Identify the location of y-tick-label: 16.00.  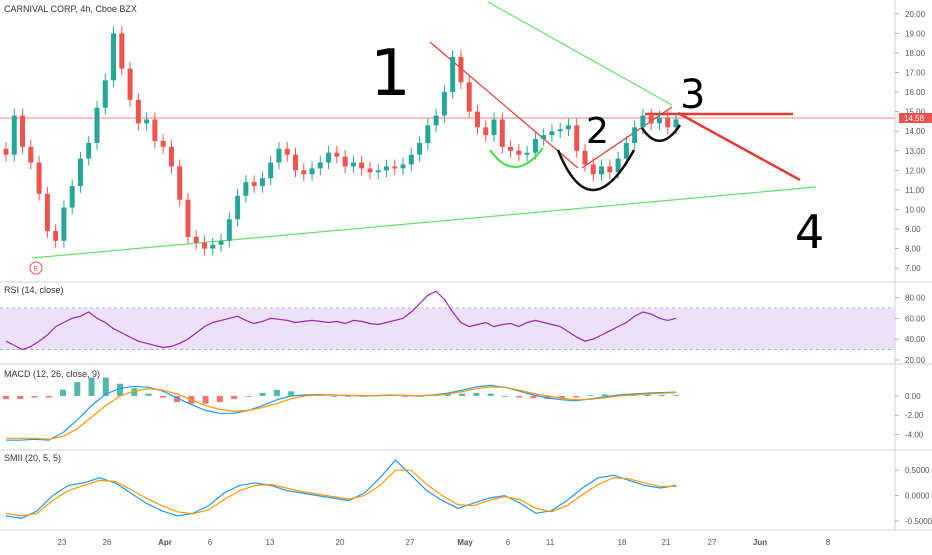
(915, 92).